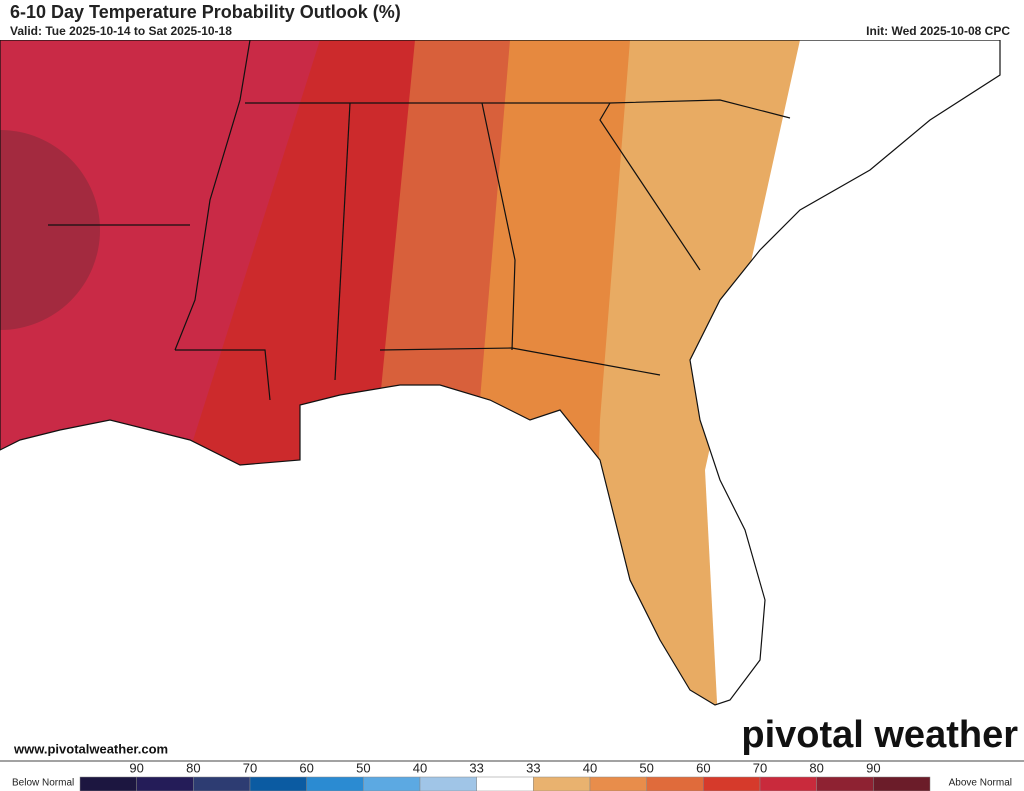 The width and height of the screenshot is (1024, 791). What do you see at coordinates (879, 735) in the screenshot?
I see `logo: pivotal weather` at bounding box center [879, 735].